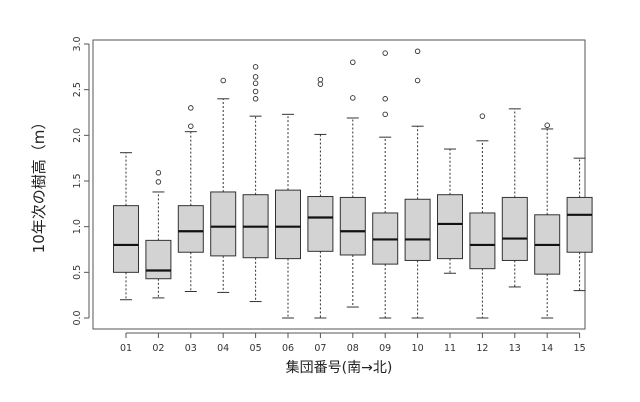  Describe the element at coordinates (547, 348) in the screenshot. I see `x-tick-label: 14` at that location.